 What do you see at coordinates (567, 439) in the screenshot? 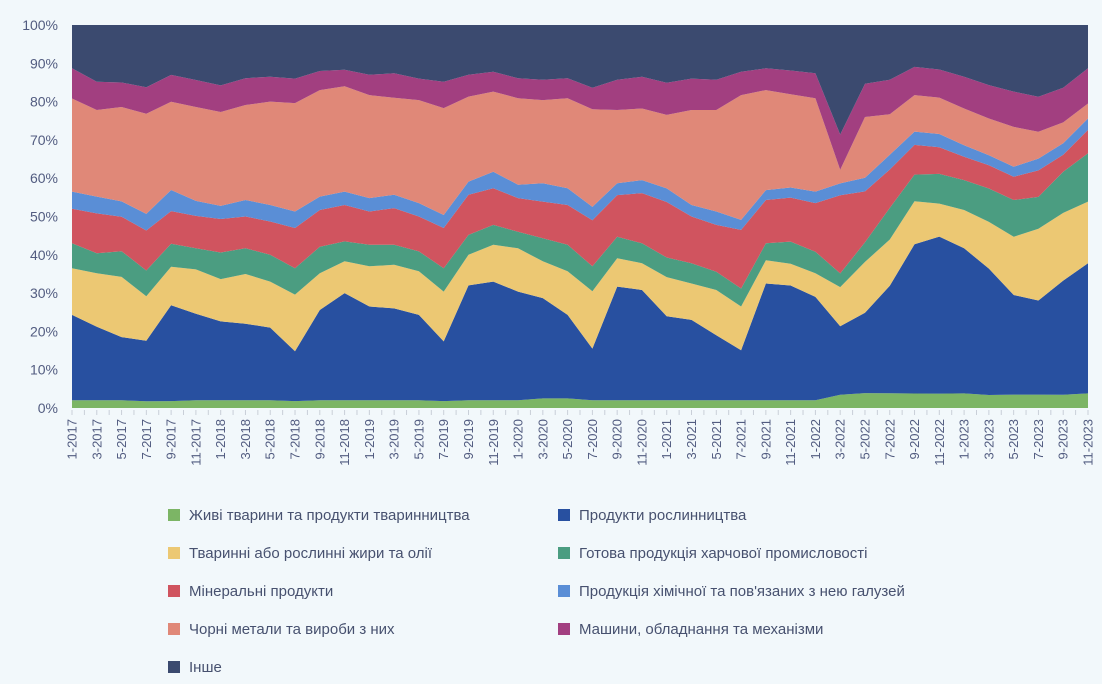
I see `x-axis-tick-label: 5-2020` at bounding box center [567, 439].